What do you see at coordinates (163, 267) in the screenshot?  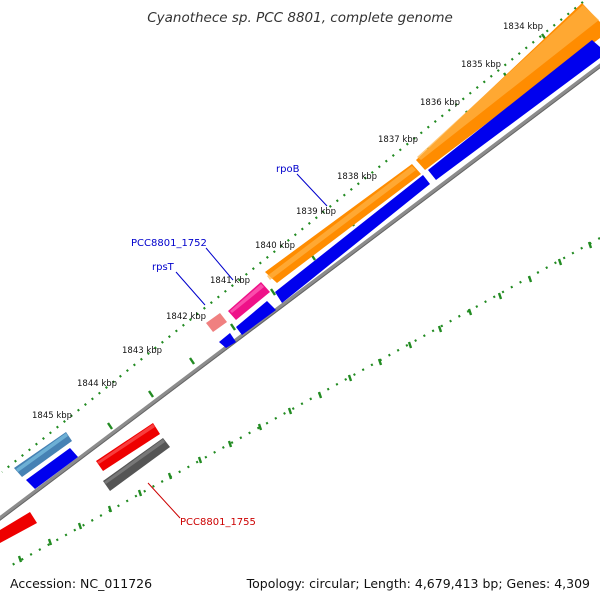 I see `label-rpsT: rpsT` at bounding box center [163, 267].